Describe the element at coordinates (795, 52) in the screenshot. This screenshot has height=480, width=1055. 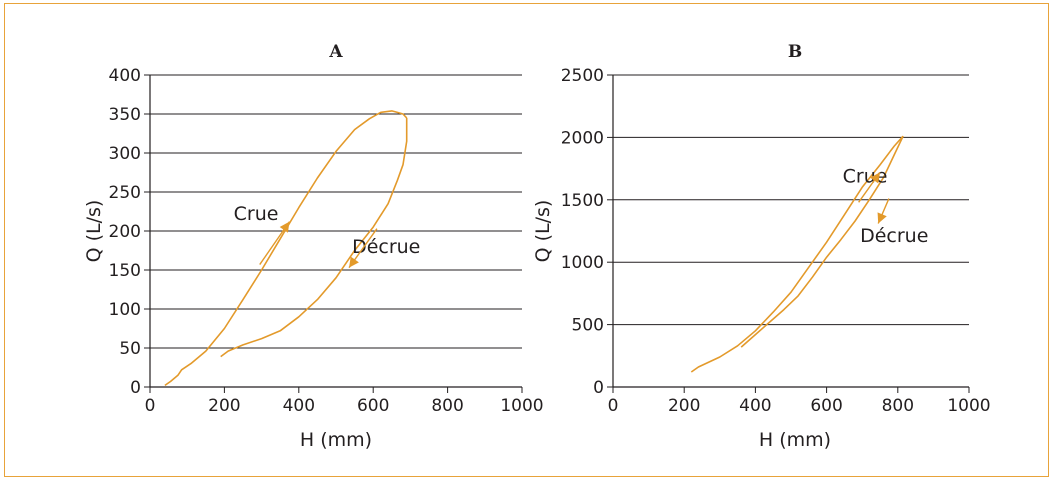
I see `chart-title: B` at that location.